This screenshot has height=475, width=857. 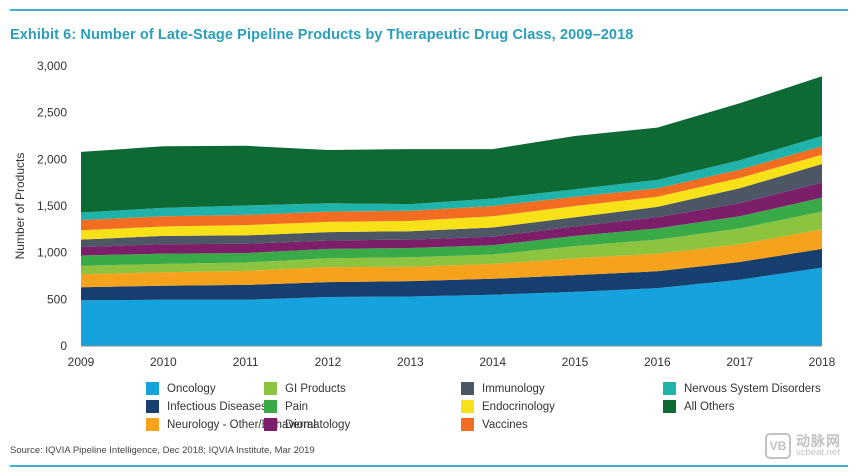 I want to click on area-dermatology, so click(x=451, y=219).